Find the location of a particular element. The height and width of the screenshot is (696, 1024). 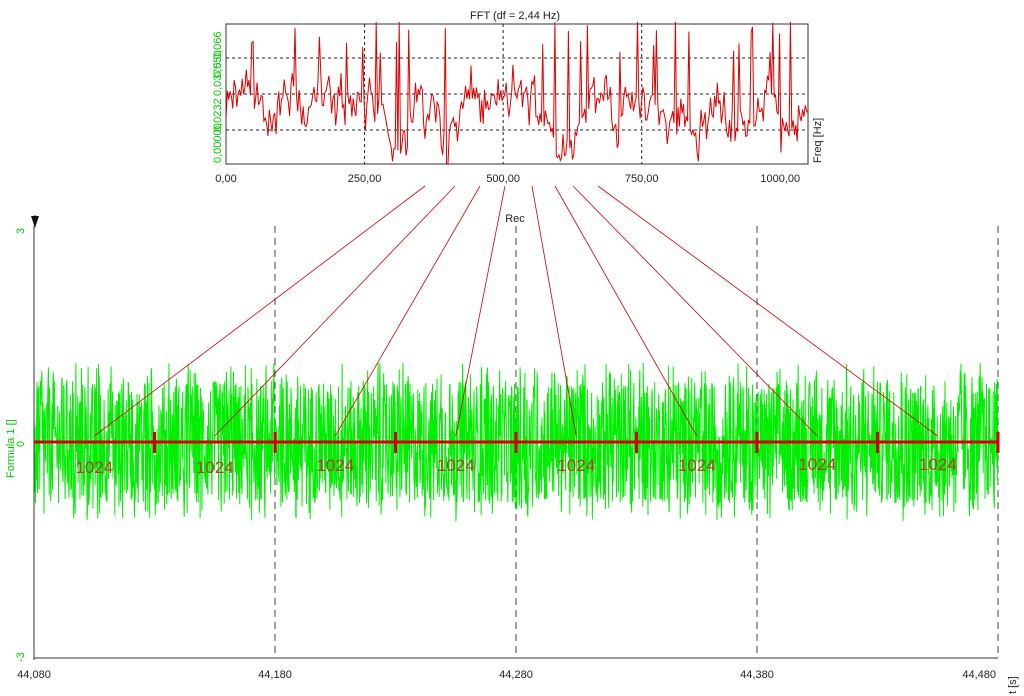

fft-x-tick-label: 1000,00 is located at coordinates (780, 179).